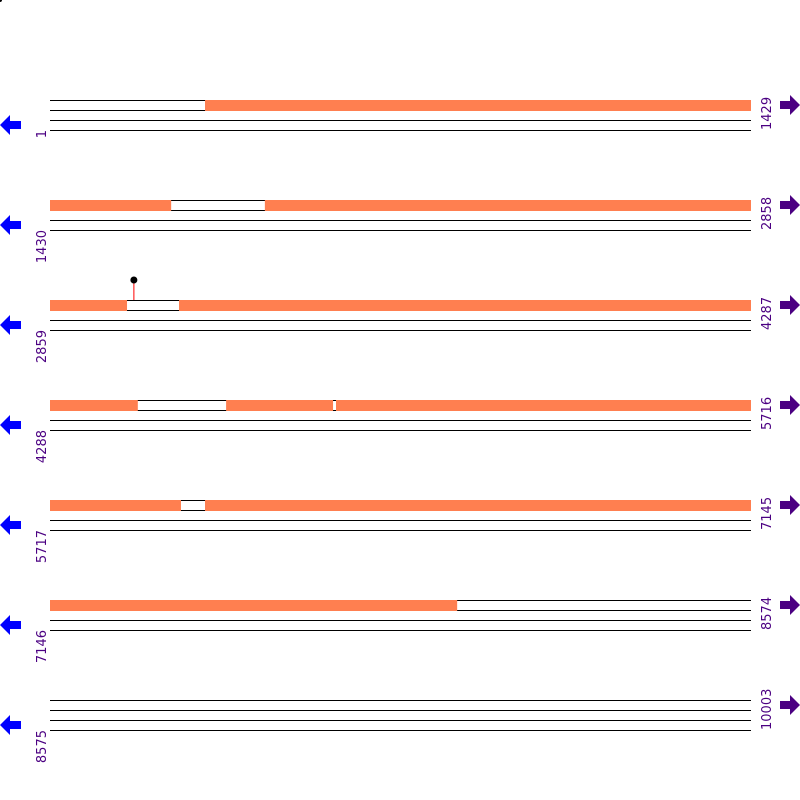 This screenshot has width=800, height=800. Describe the element at coordinates (42, 646) in the screenshot. I see `row-start-label: 7146` at that location.